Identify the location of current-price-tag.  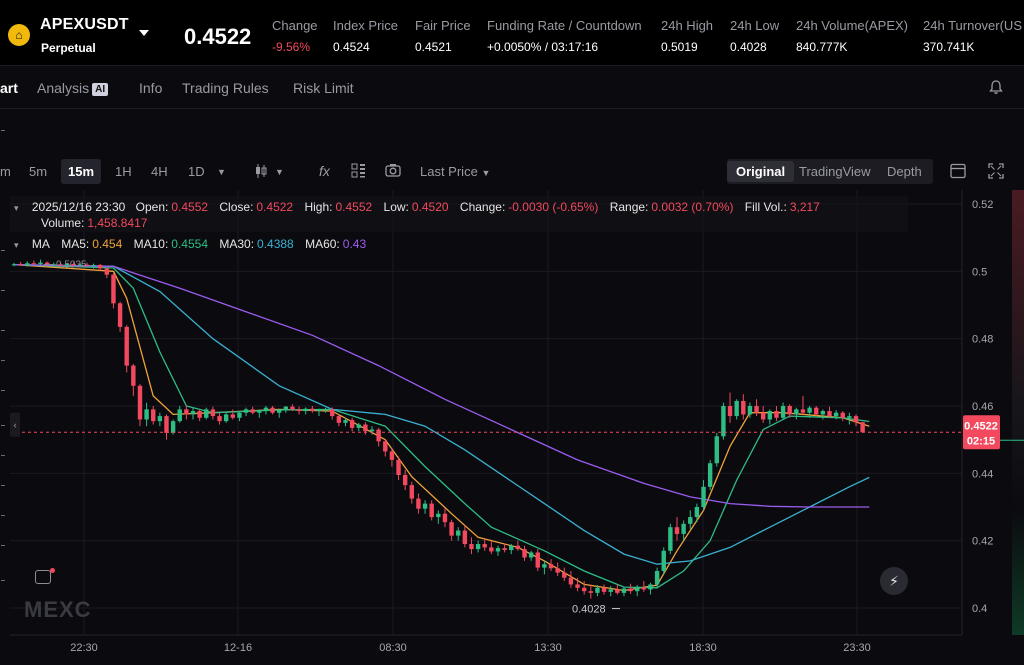
(981, 432).